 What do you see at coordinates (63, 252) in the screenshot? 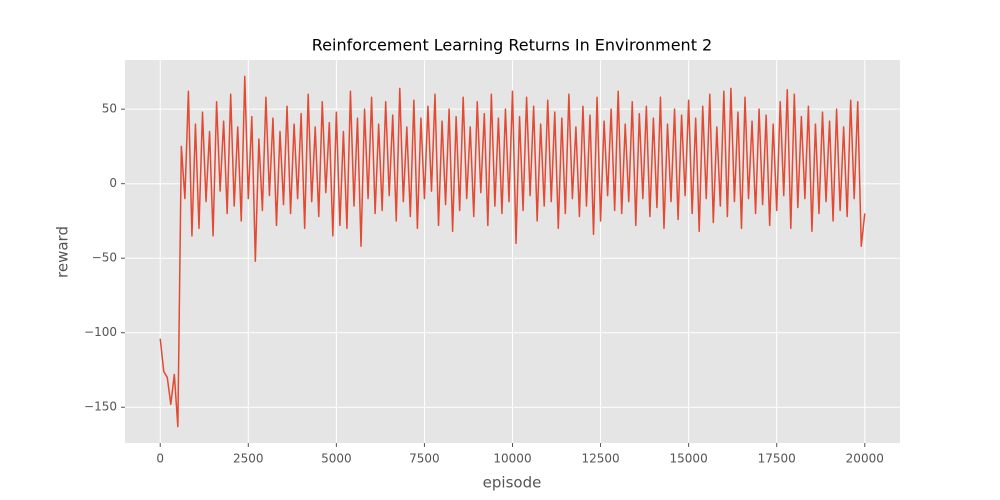
I see `y-axis-label: reward` at bounding box center [63, 252].